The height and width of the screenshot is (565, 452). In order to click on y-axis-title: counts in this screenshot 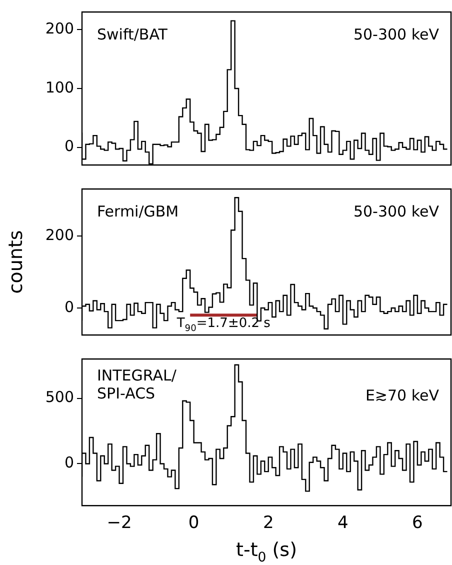, I will do `click(16, 262)`.